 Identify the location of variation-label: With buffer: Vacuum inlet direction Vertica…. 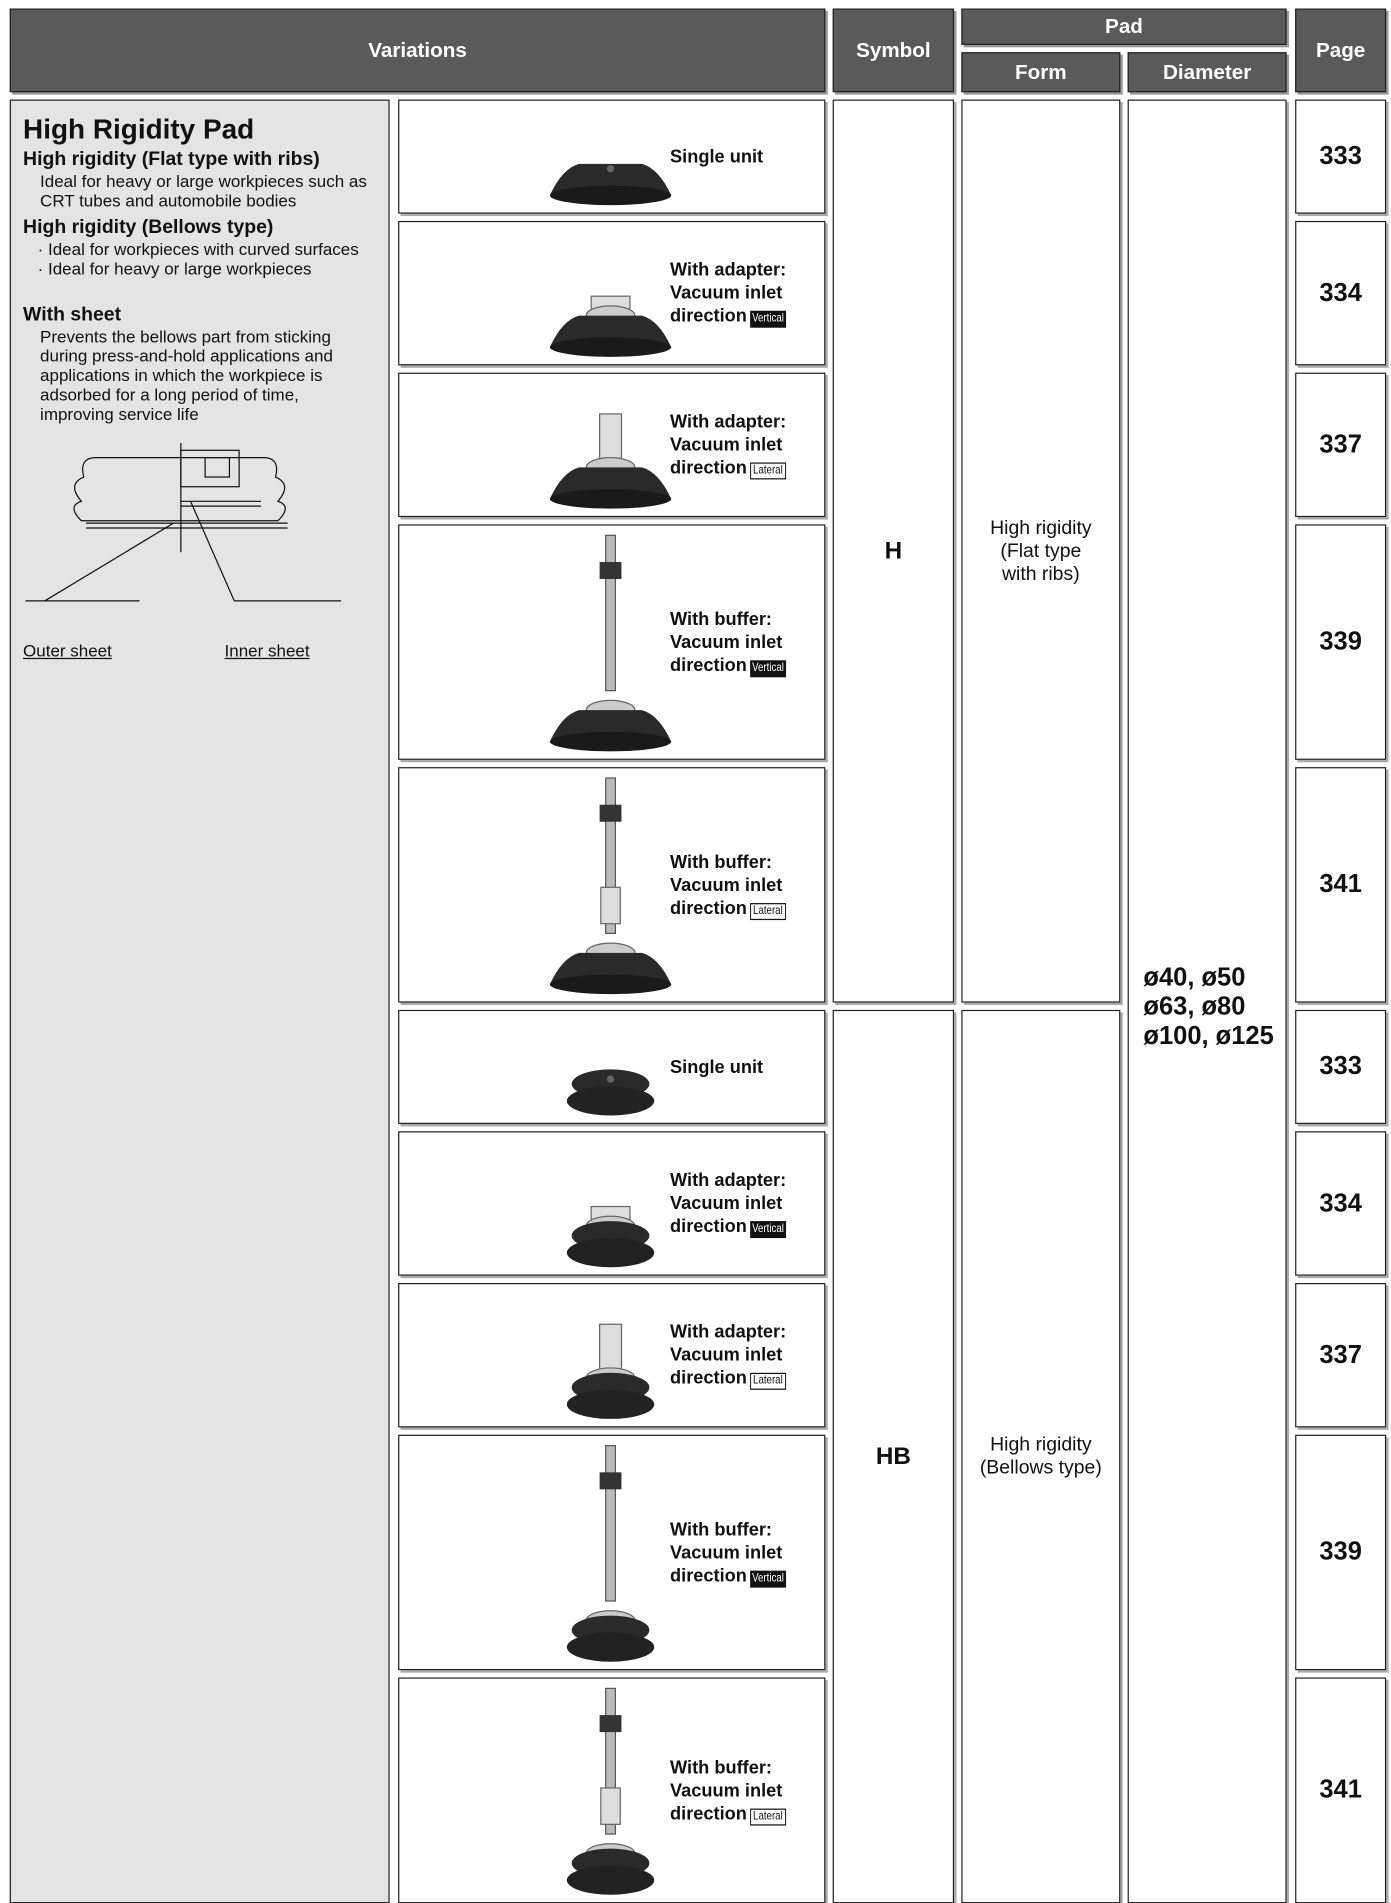
(732, 642).